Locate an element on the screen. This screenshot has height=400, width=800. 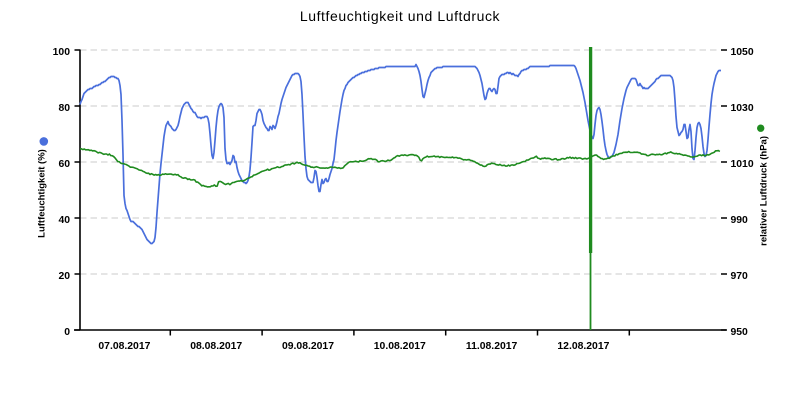
svg-text: 40 is located at coordinates (64, 220).